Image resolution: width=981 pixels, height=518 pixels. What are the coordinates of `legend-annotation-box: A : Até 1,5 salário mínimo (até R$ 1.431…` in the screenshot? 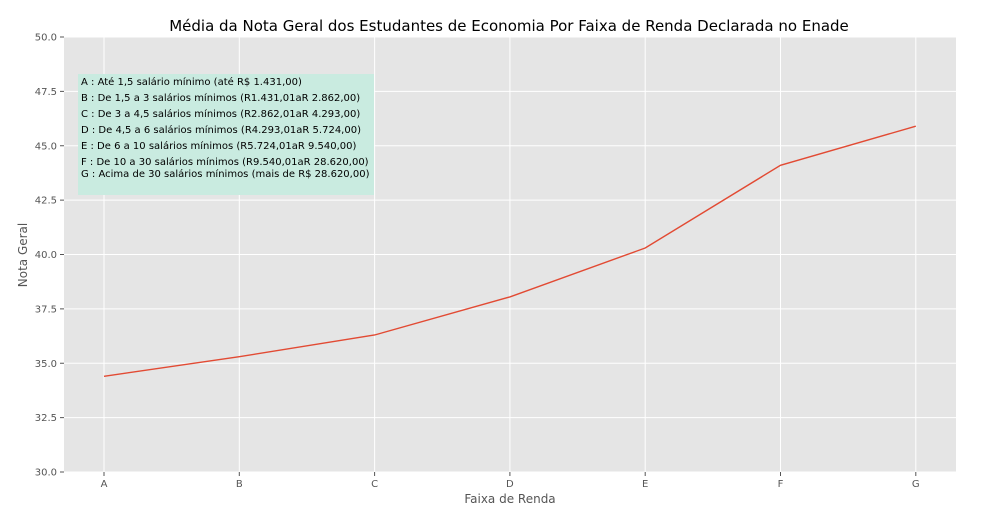 It's located at (226, 134).